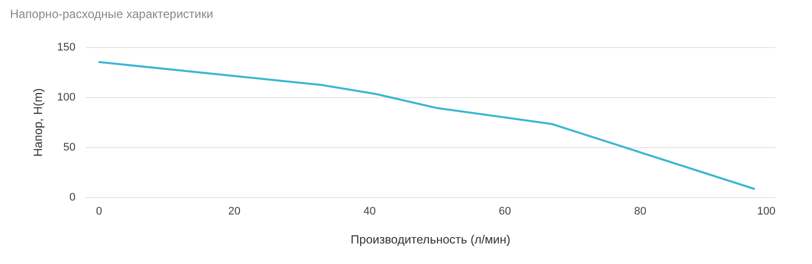 The width and height of the screenshot is (812, 264). What do you see at coordinates (99, 212) in the screenshot?
I see `x-tick-label: 0` at bounding box center [99, 212].